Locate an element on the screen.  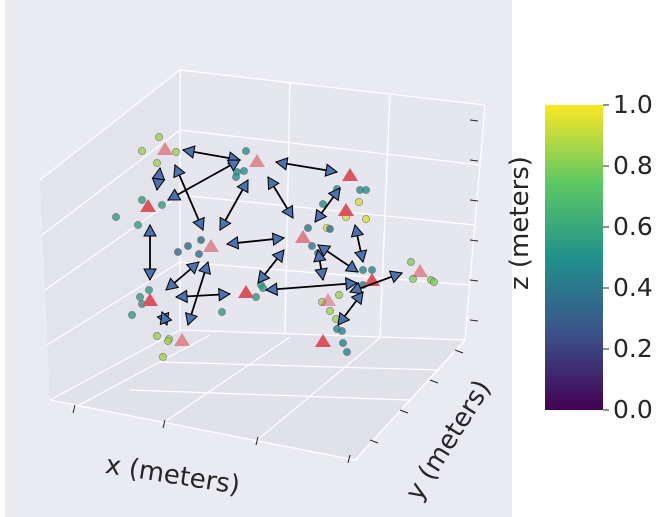
colorbar-tick-label: 0.4 is located at coordinates (633, 287).